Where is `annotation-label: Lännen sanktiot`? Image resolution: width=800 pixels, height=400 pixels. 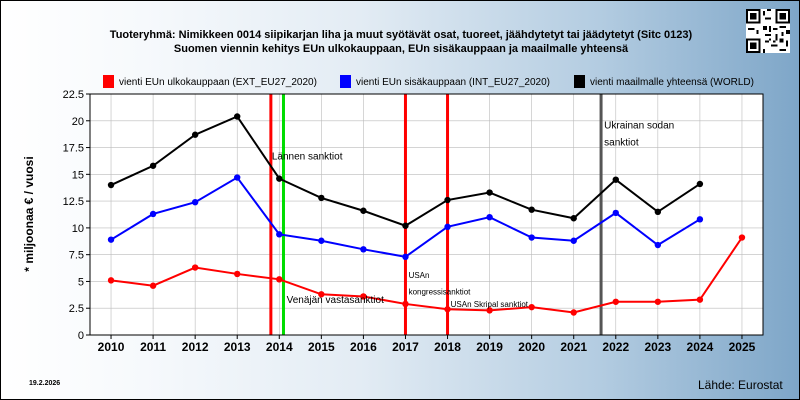 annotation-label: Lännen sanktiot is located at coordinates (307, 156).